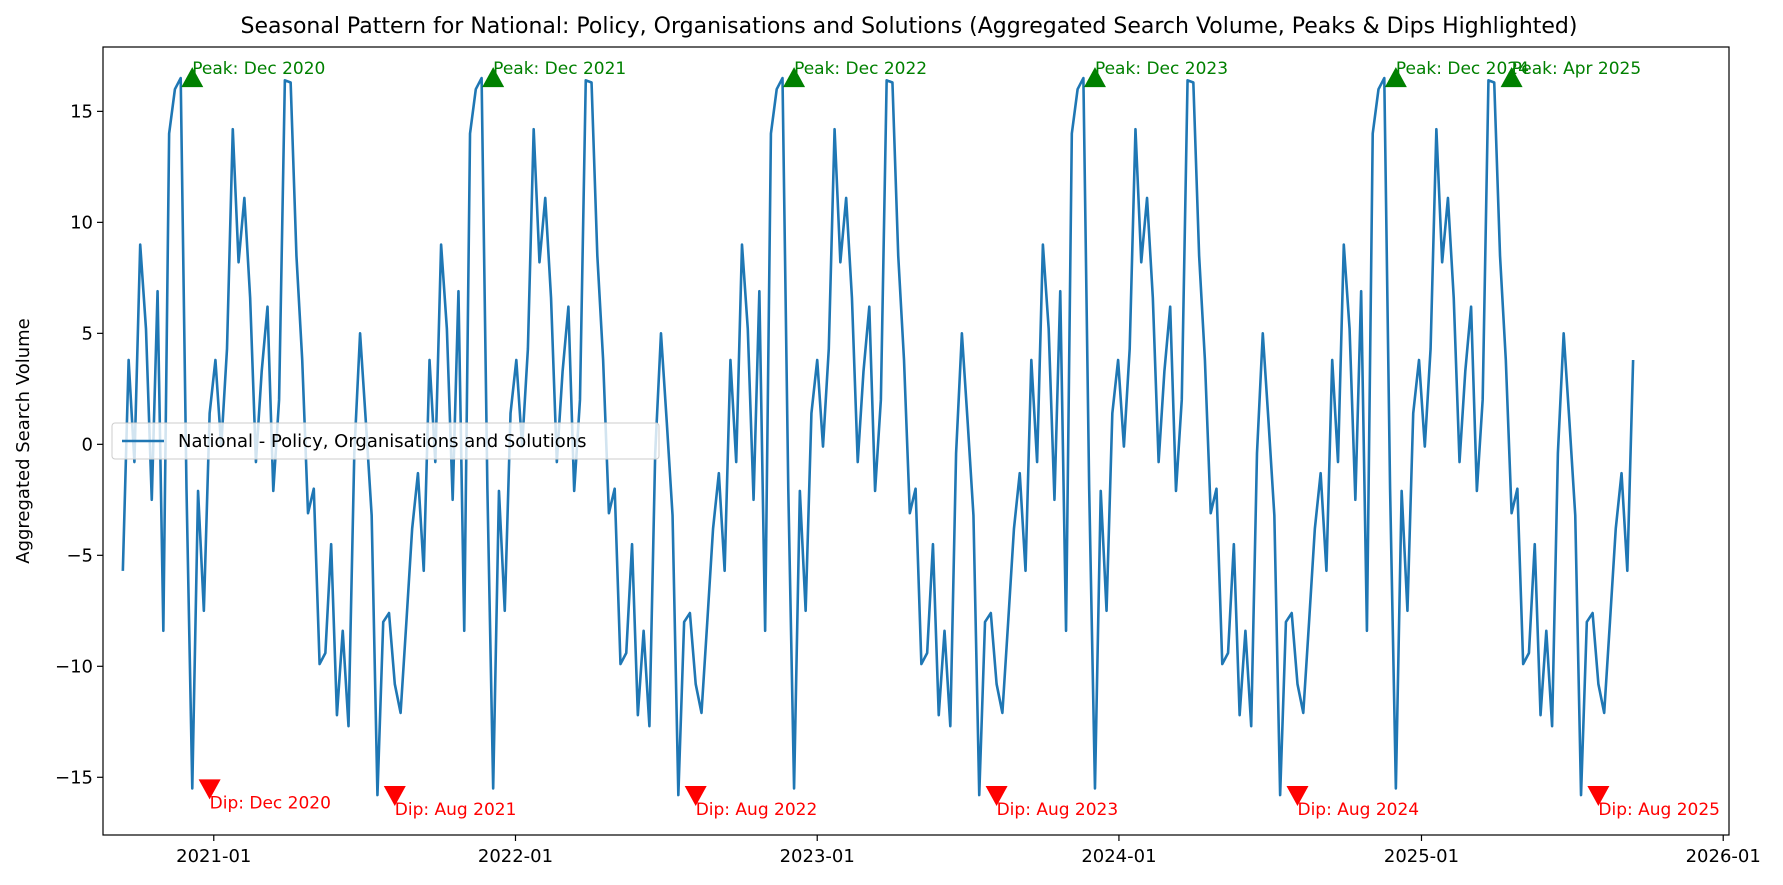  What do you see at coordinates (860, 69) in the screenshot?
I see `peak-label: Peak: Dec 2022` at bounding box center [860, 69].